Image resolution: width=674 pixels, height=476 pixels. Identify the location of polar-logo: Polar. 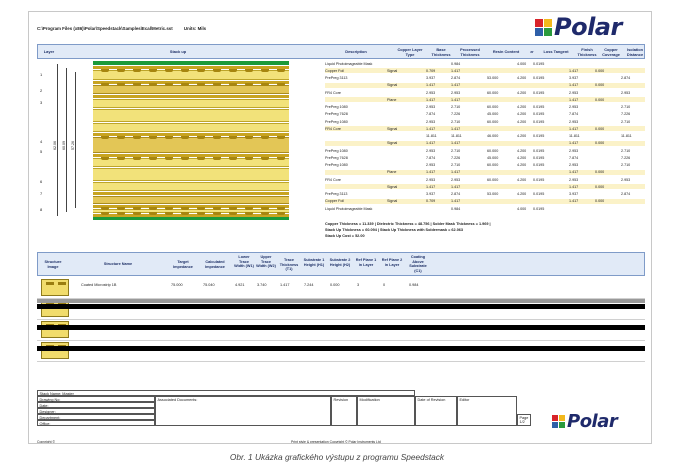
(578, 27).